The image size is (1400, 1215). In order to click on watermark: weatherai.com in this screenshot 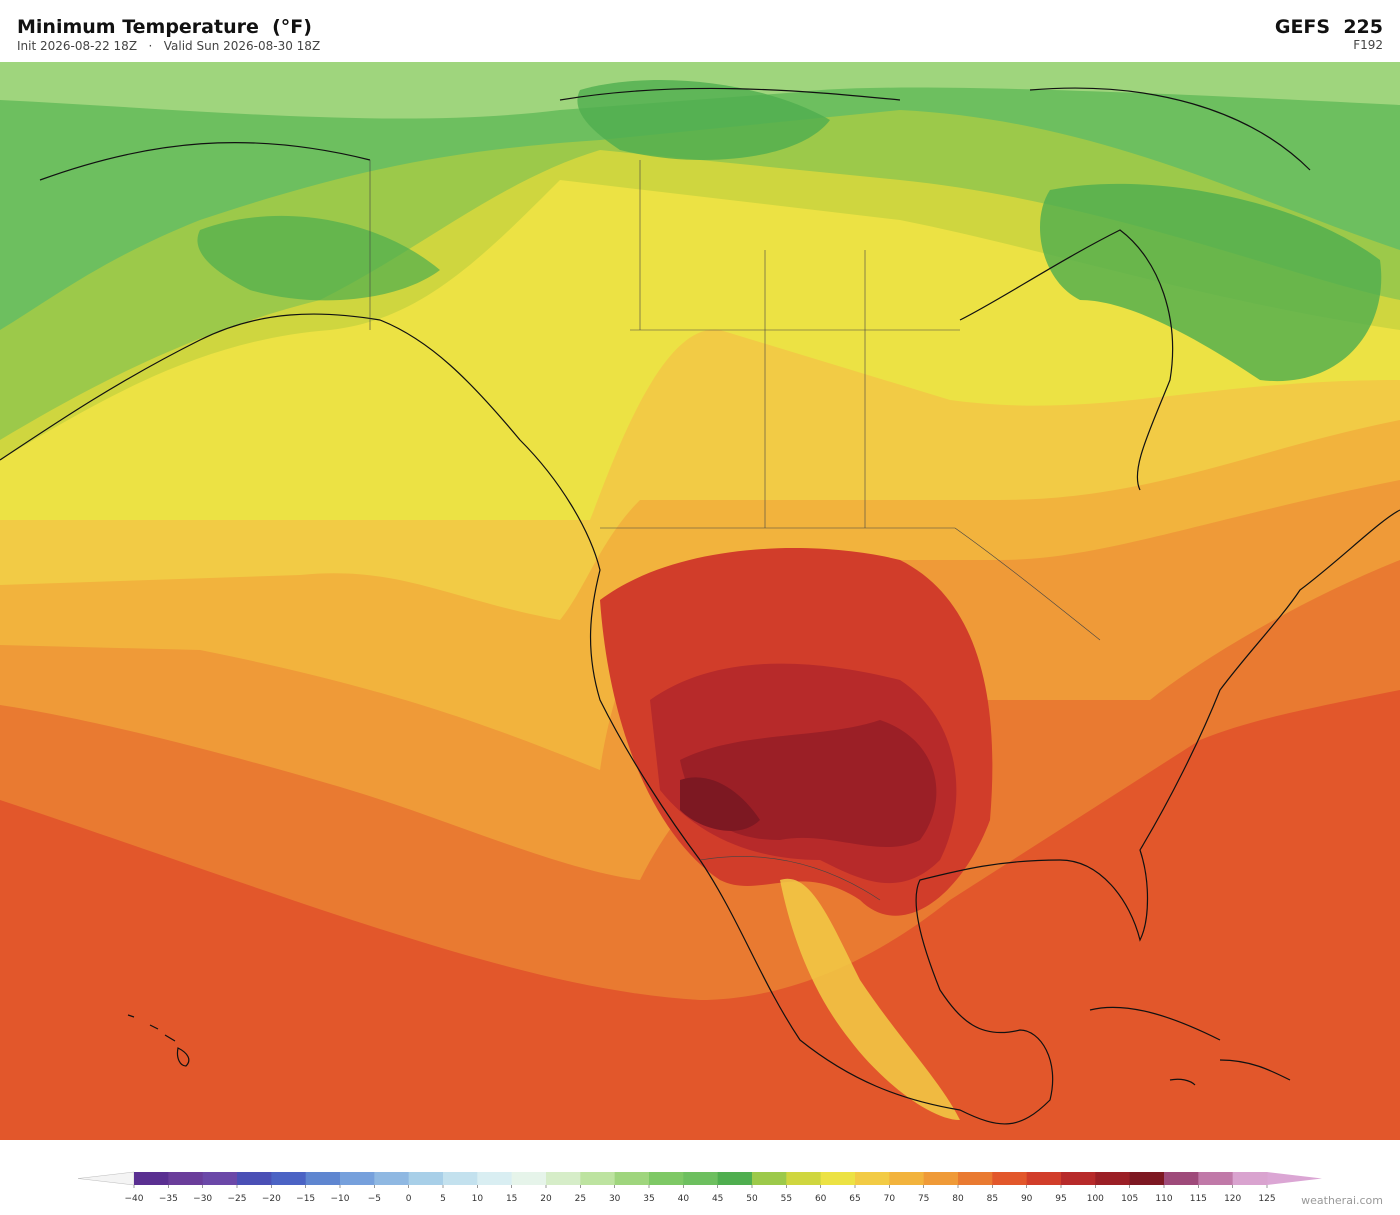, I will do `click(1342, 1200)`.